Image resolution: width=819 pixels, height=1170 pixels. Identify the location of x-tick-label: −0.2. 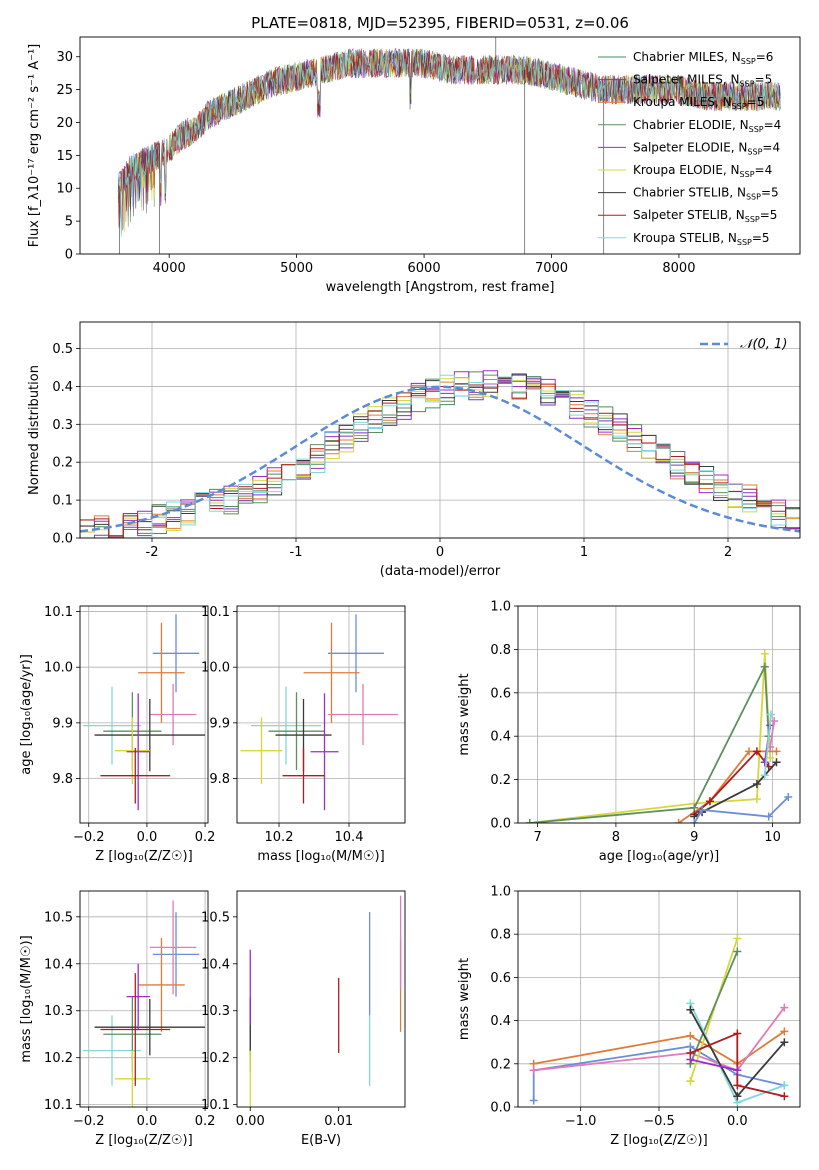
(89, 837).